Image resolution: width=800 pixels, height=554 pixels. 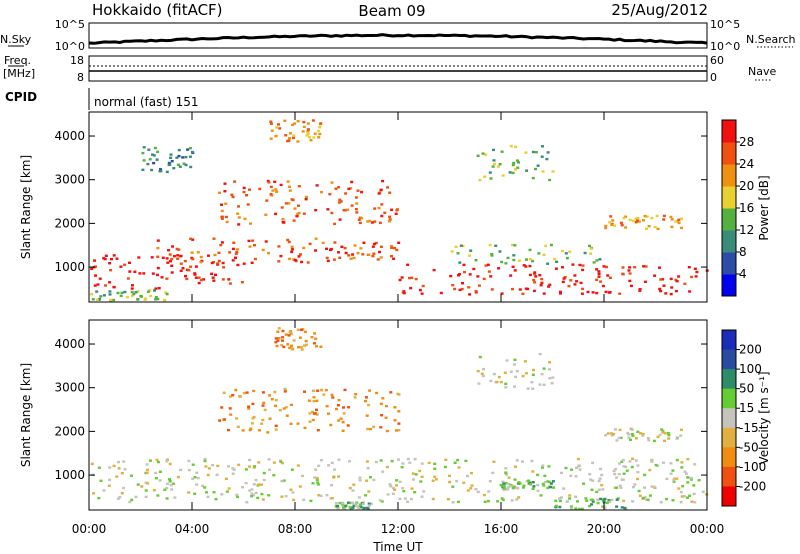 I want to click on station-title: Hokkaido (fitACF), so click(x=157, y=10).